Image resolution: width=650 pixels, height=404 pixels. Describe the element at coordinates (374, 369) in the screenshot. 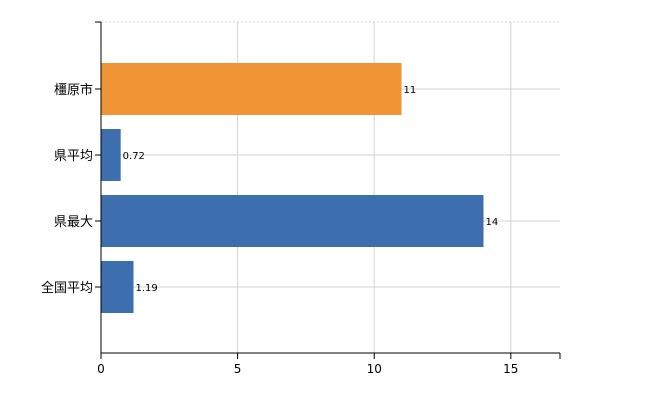

I see `x-tick-label-2: 10` at that location.